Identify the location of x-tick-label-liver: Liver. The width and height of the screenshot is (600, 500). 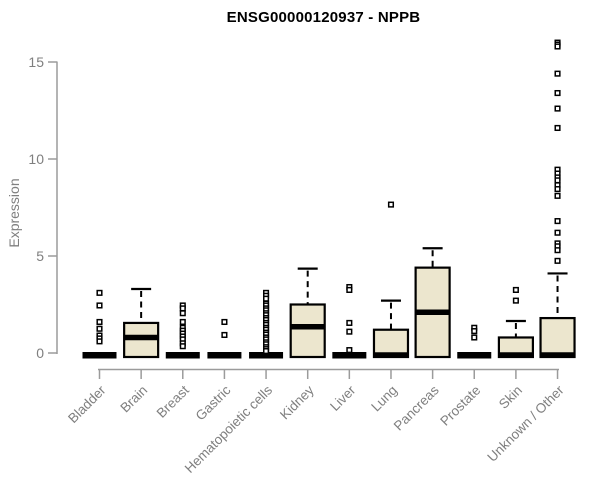
(343, 398).